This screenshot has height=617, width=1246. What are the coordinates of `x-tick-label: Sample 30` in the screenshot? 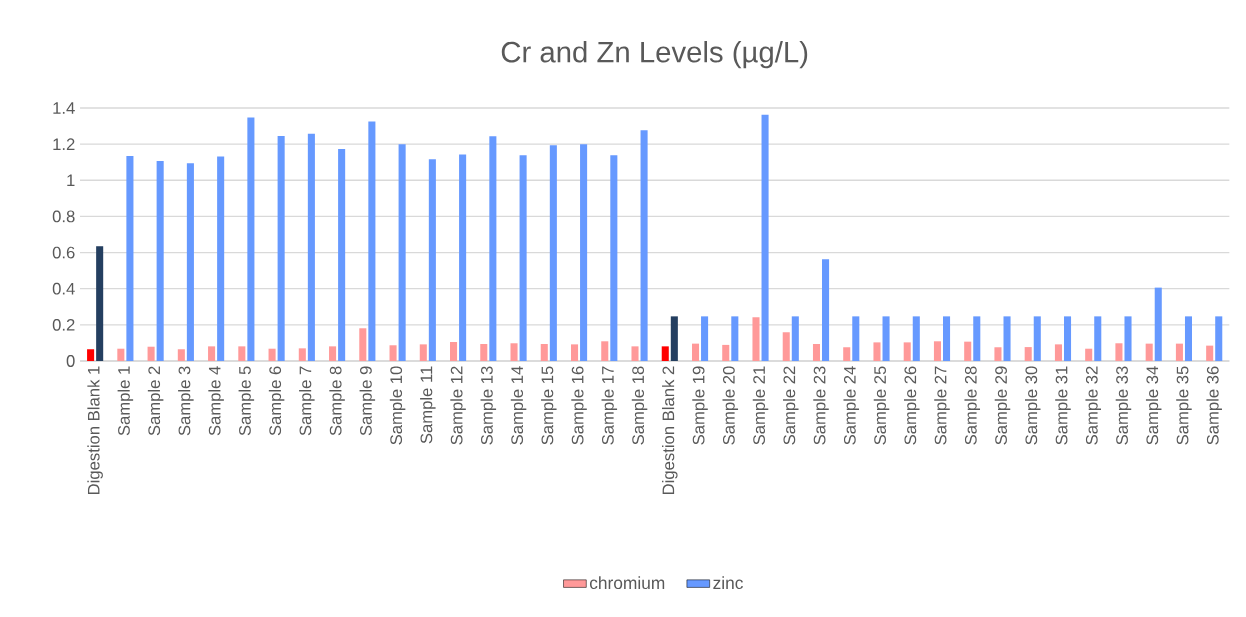 It's located at (1032, 405).